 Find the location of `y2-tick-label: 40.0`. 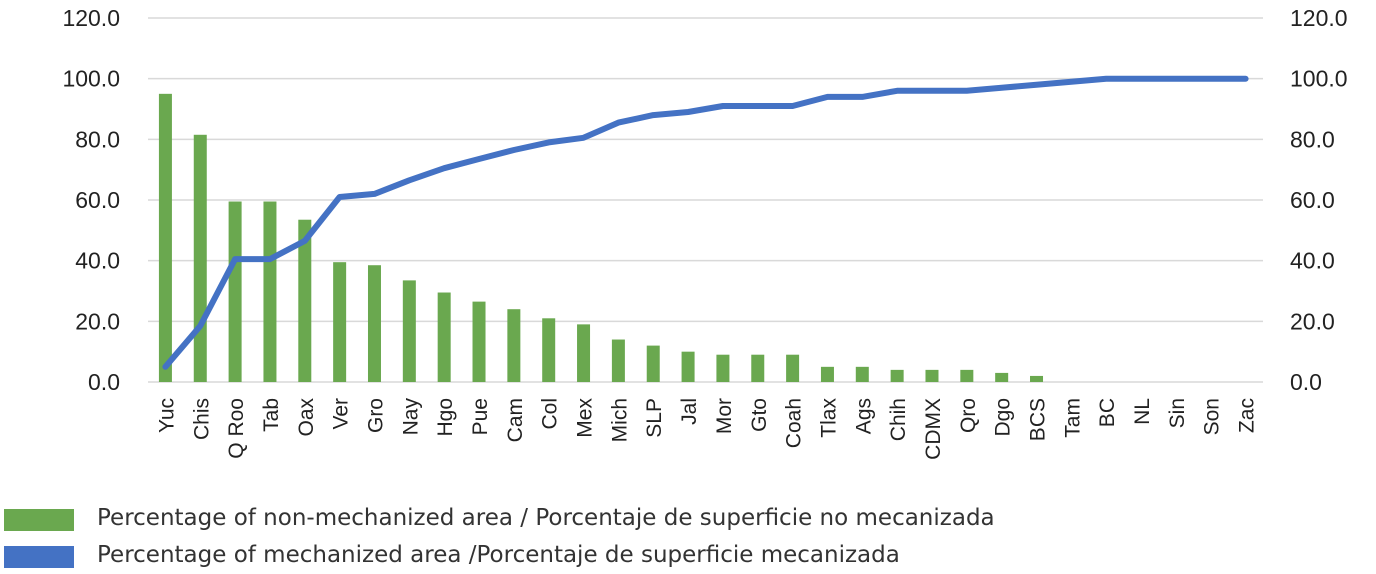

y2-tick-label: 40.0 is located at coordinates (1312, 261).